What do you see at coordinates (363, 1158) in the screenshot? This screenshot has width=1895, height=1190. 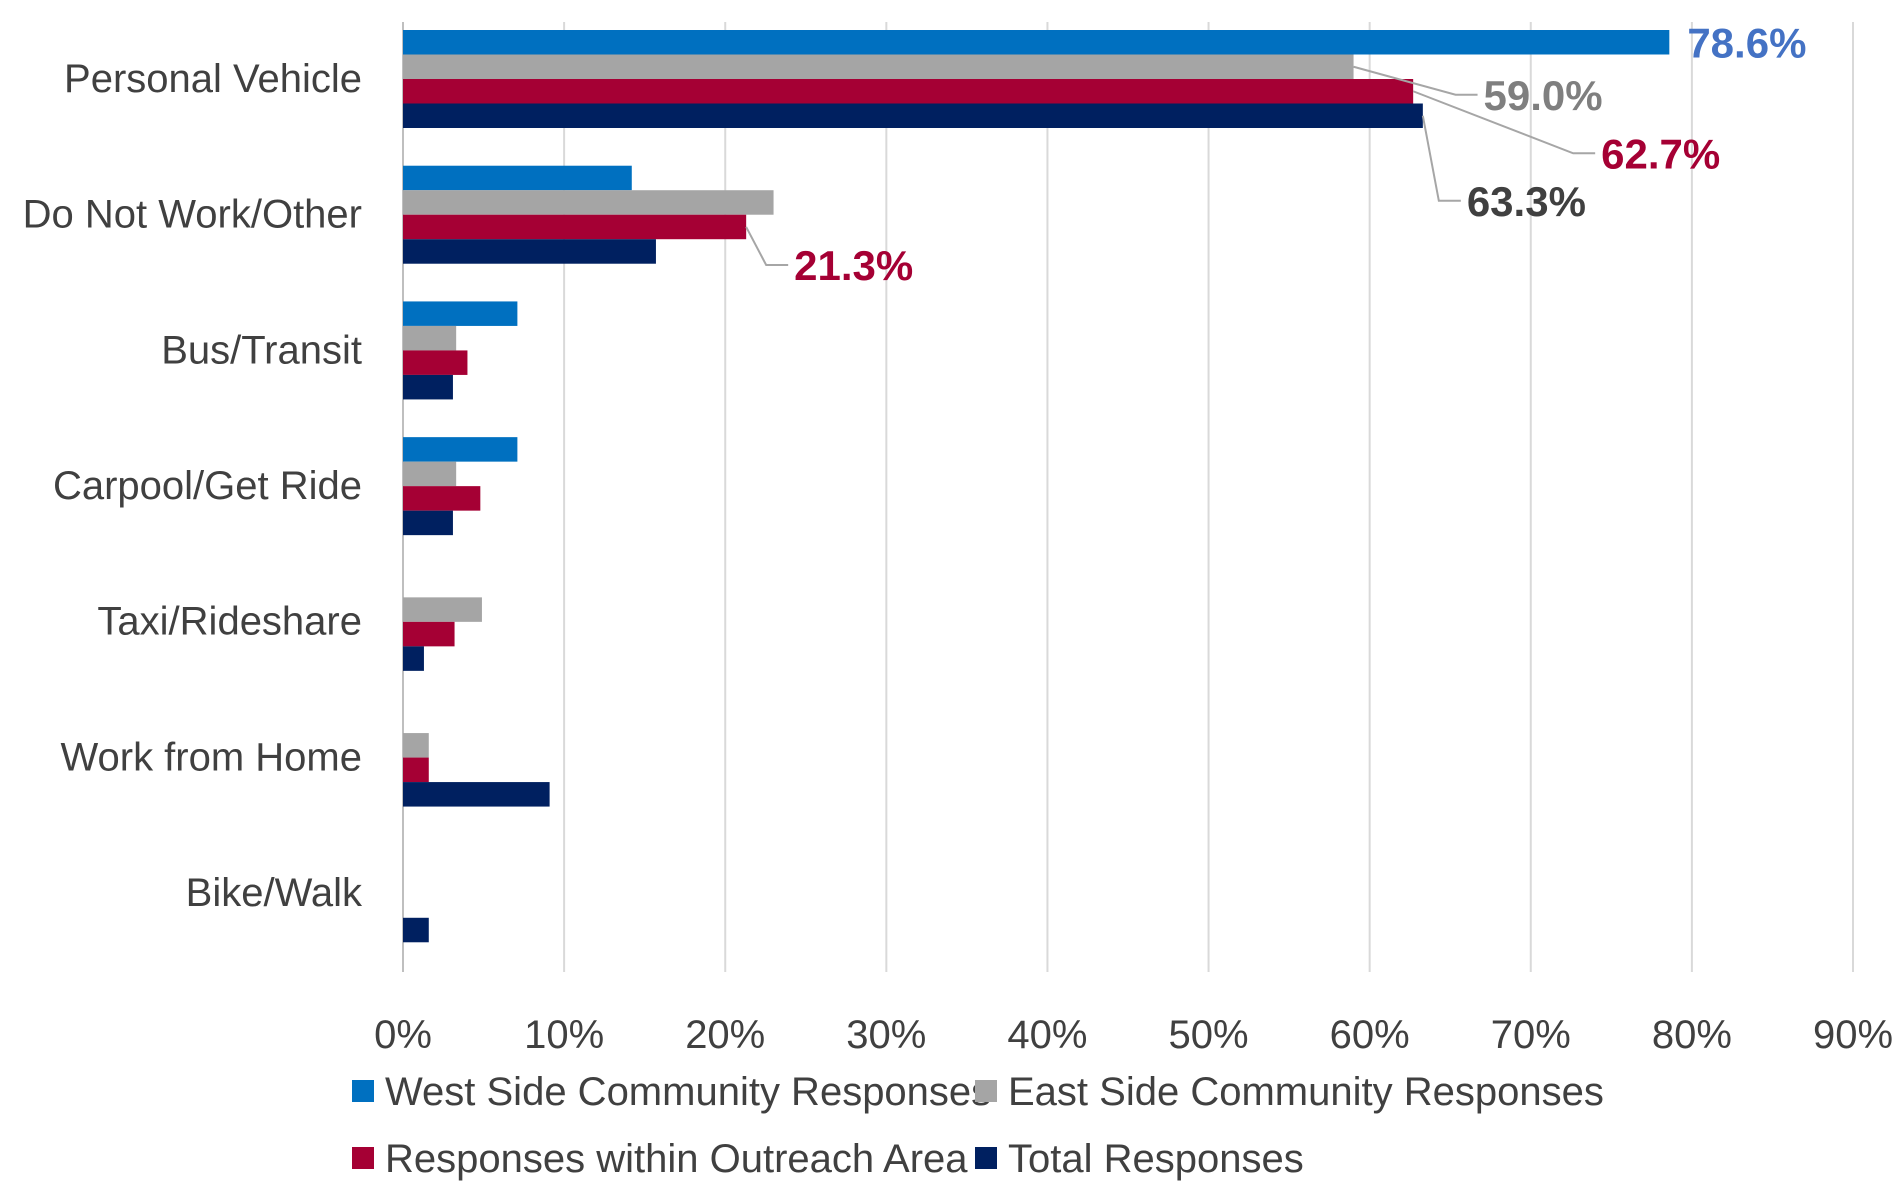 I see `legend-swatch-responses-within-outreach-area` at bounding box center [363, 1158].